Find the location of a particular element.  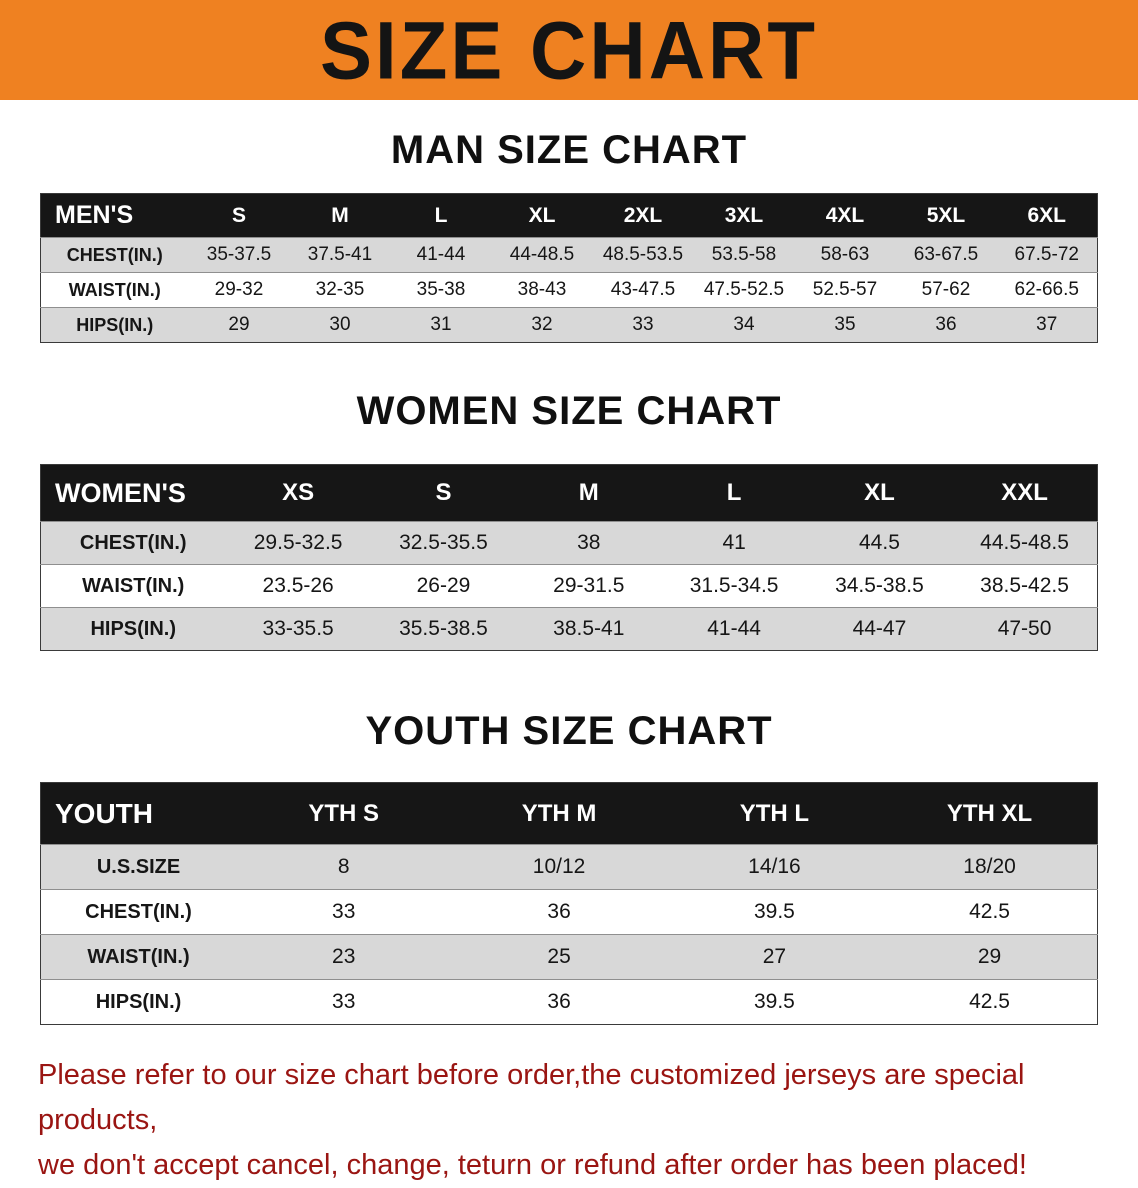

size-value: 44-47 is located at coordinates (879, 629).